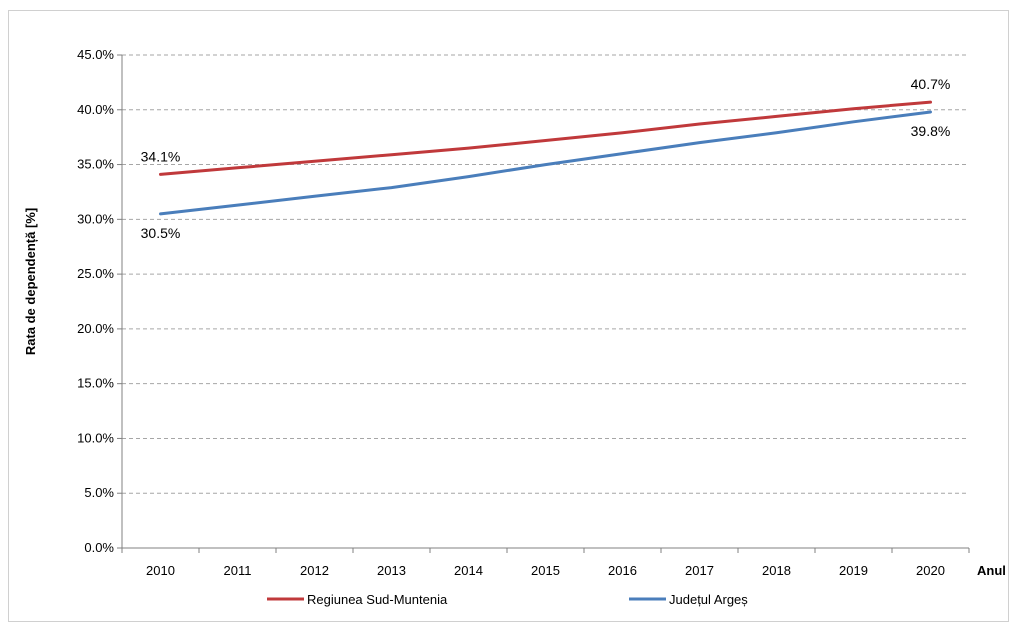 This screenshot has width=1017, height=628. I want to click on x-tick-label: 2016, so click(622, 570).